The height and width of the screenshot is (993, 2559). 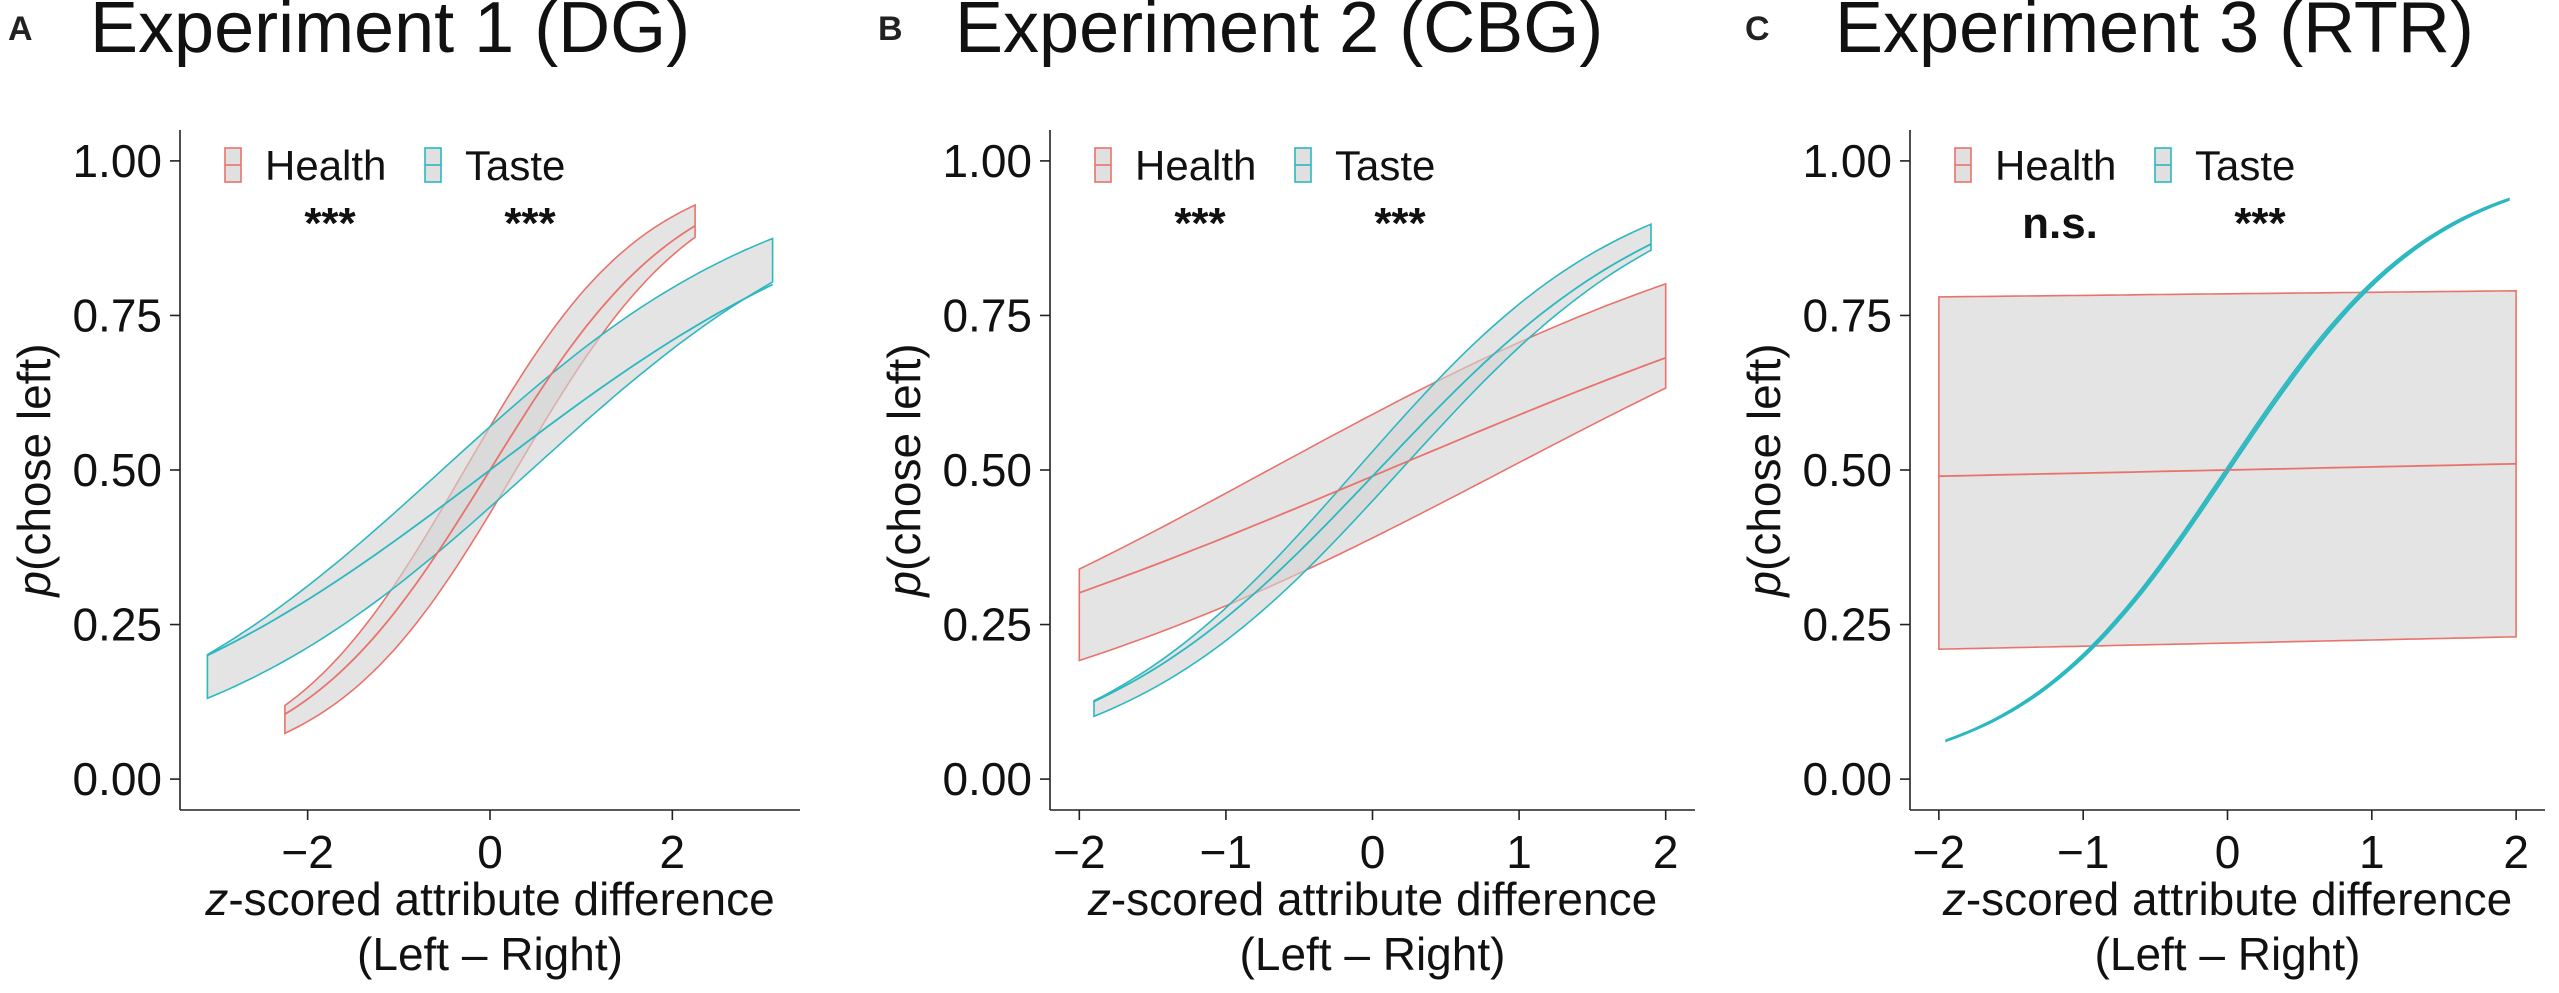 I want to click on panel-title: Experiment 1 (DG), so click(x=390, y=34).